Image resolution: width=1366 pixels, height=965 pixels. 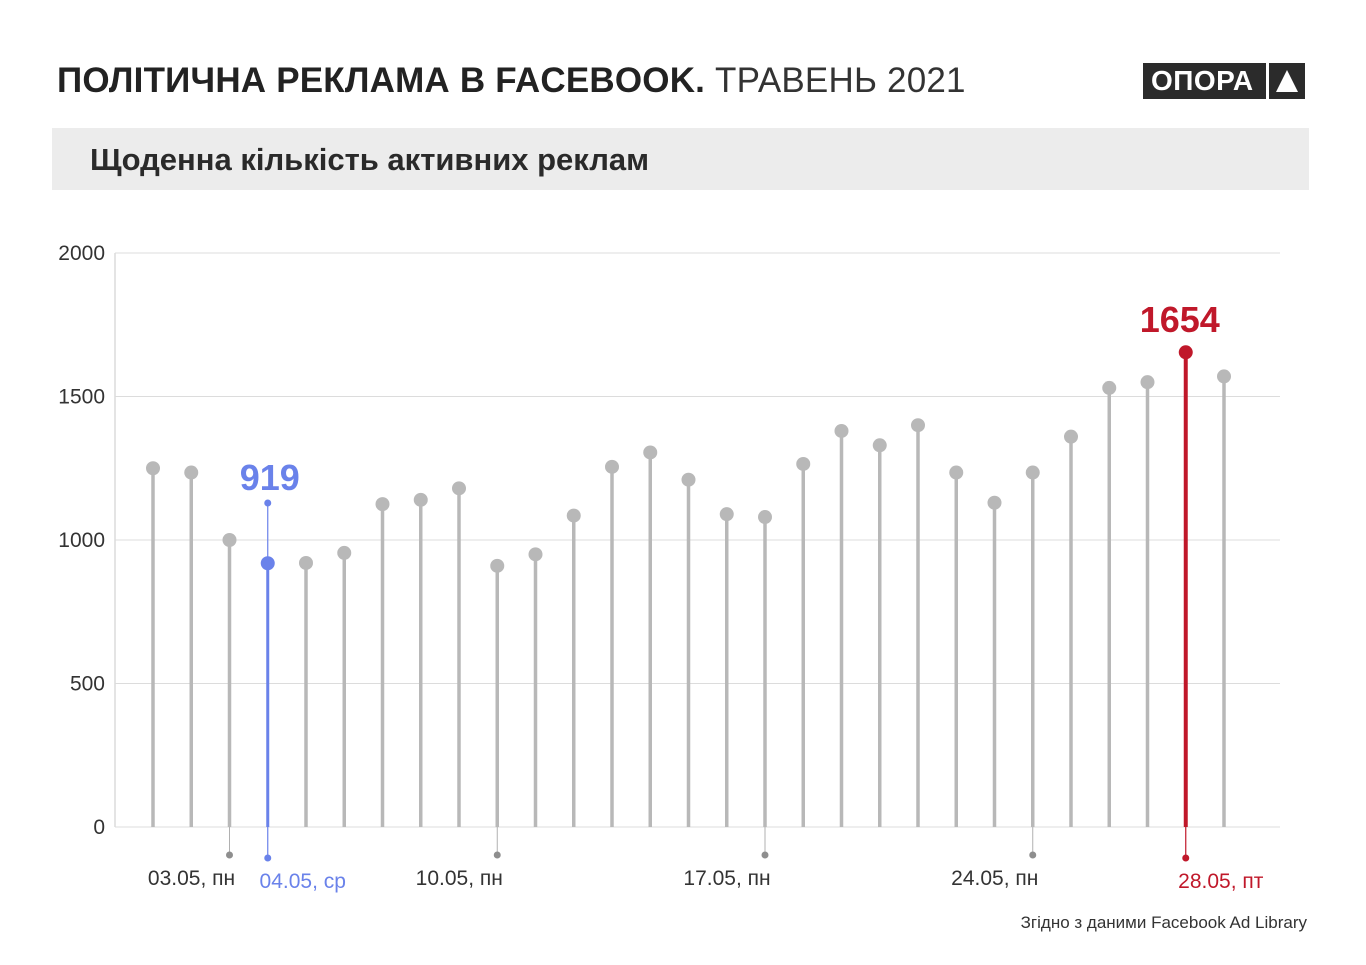 What do you see at coordinates (99, 827) in the screenshot?
I see `y-tick-label: 0` at bounding box center [99, 827].